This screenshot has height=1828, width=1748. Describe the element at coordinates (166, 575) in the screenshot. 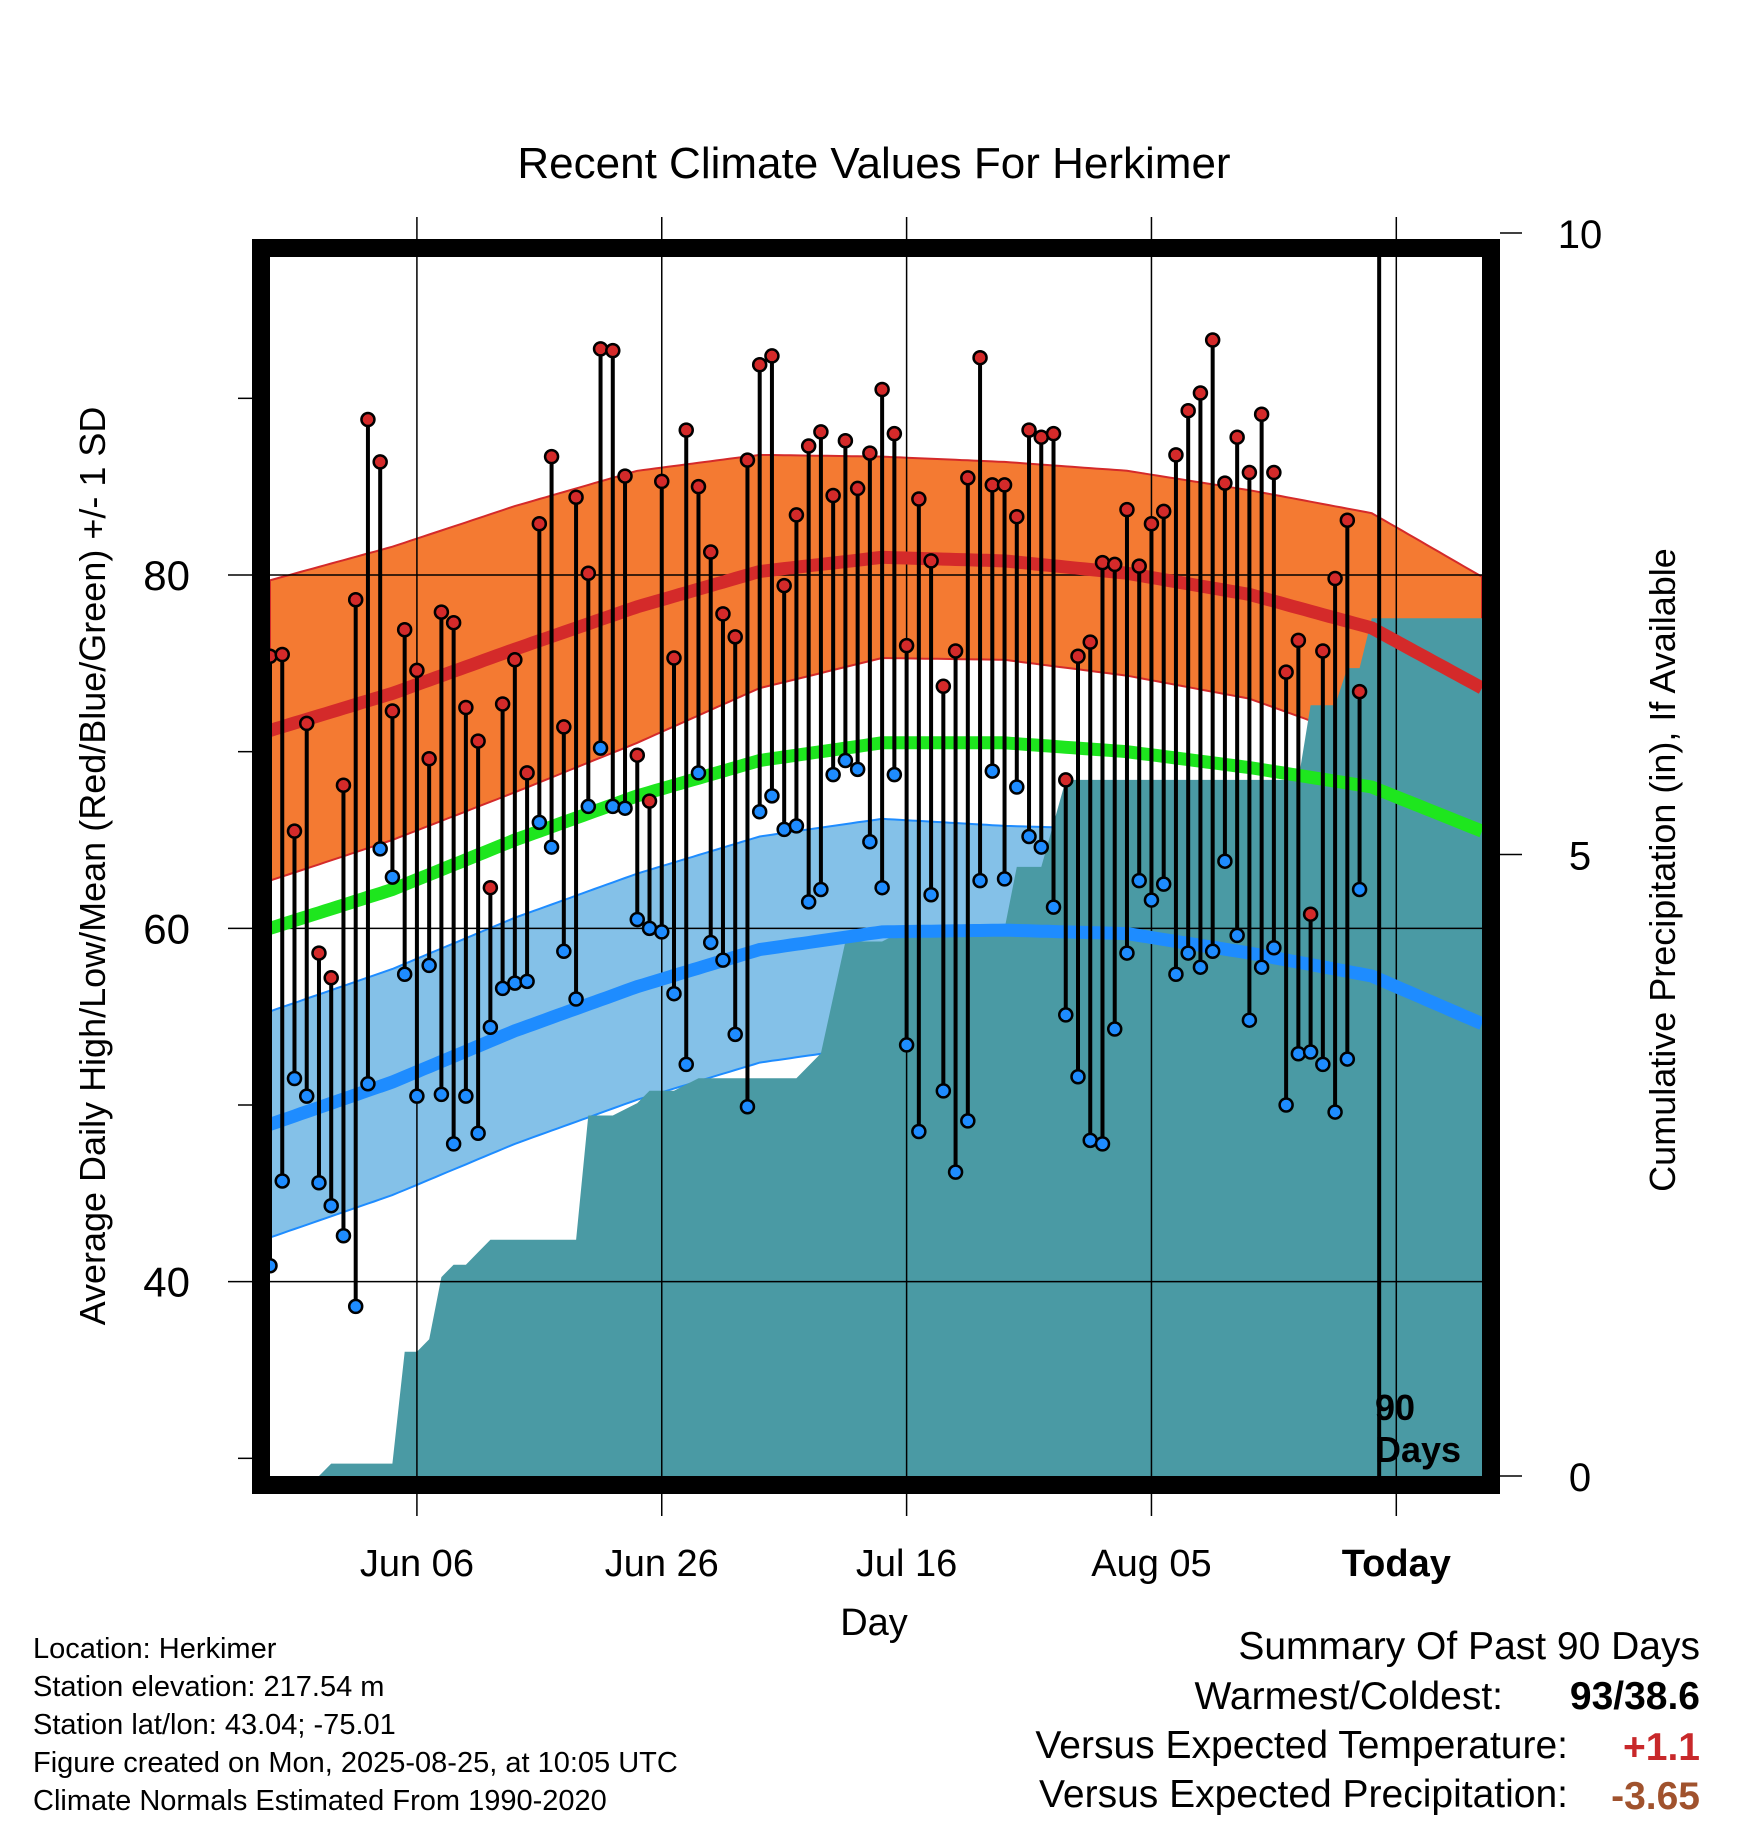

I see `y-tick-label: 80` at that location.